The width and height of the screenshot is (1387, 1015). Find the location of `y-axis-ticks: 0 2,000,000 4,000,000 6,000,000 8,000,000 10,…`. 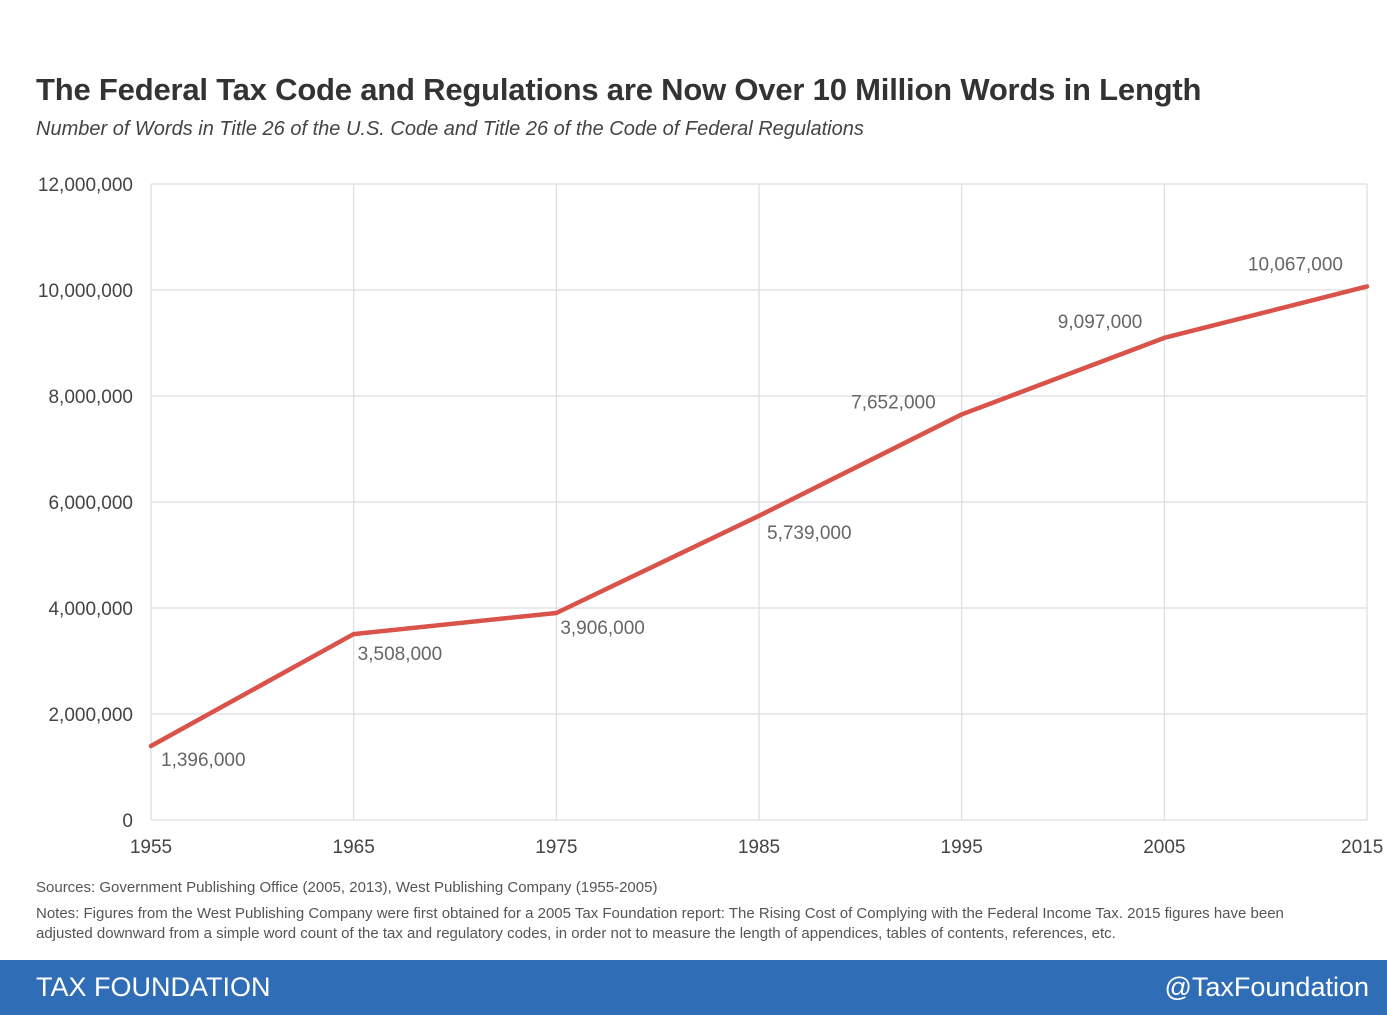

y-axis-ticks: 0 2,000,000 4,000,000 6,000,000 8,000,000 10,… is located at coordinates (85, 503).